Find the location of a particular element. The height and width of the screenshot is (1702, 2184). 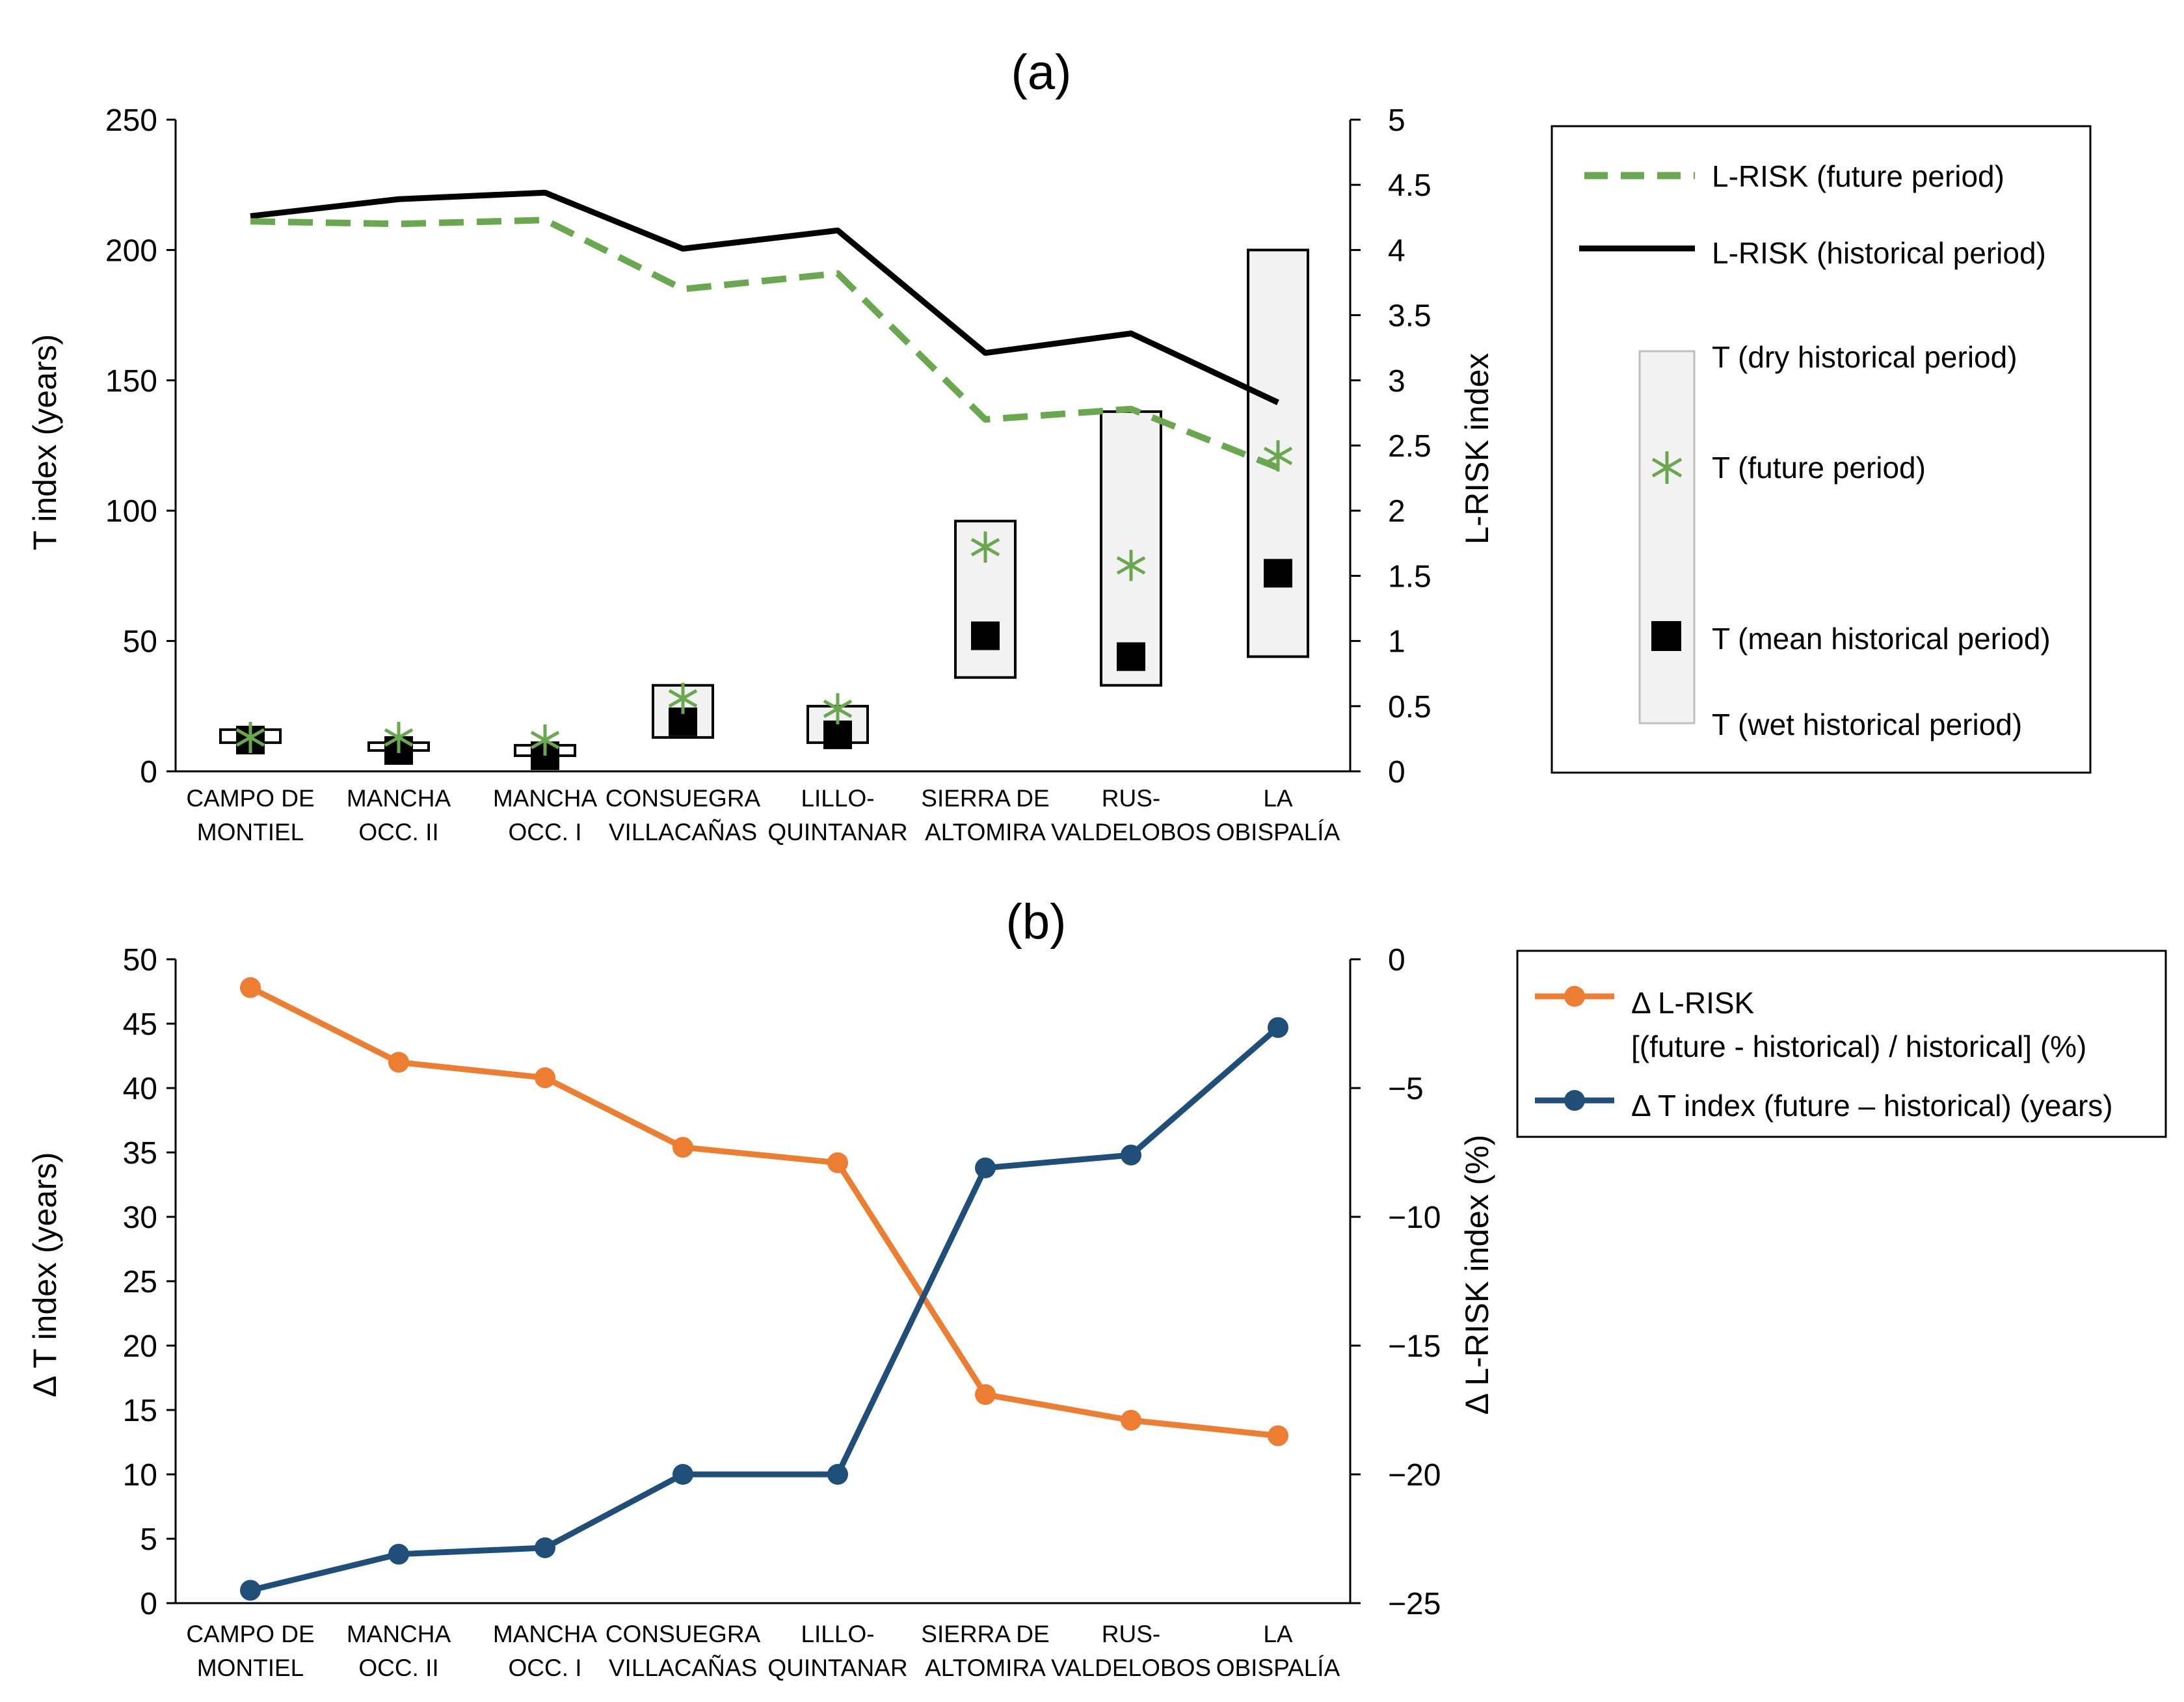

y2-tick-label: 2.5 is located at coordinates (1410, 446).